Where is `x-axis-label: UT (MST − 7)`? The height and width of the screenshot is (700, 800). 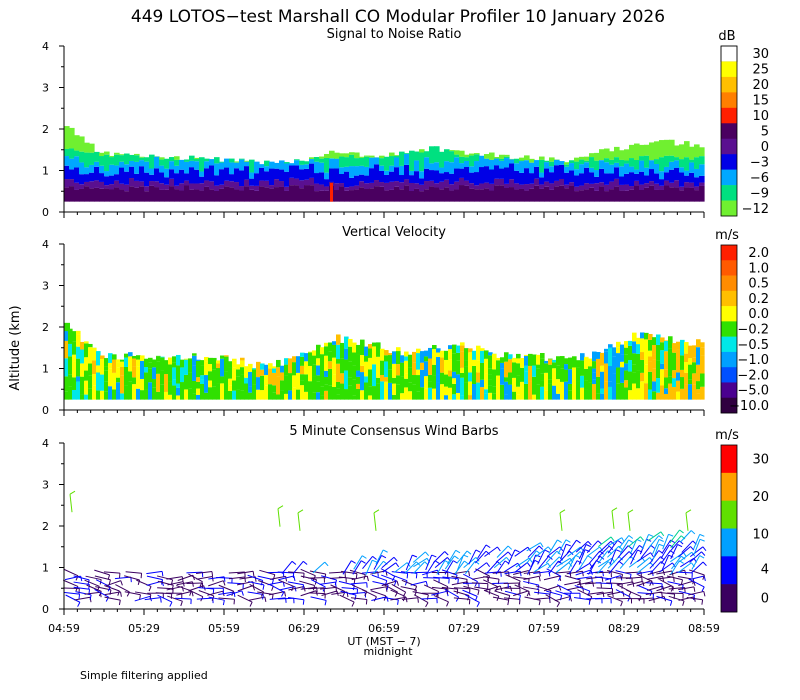
x-axis-label: UT (MST − 7) is located at coordinates (383, 641).